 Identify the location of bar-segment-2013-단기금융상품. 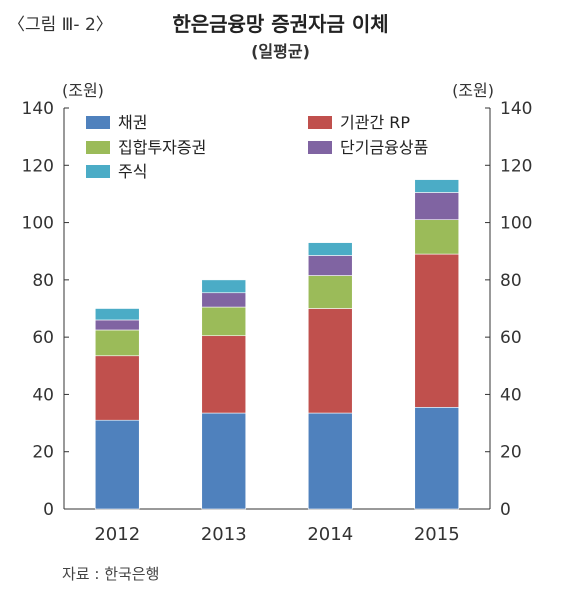
(224, 300).